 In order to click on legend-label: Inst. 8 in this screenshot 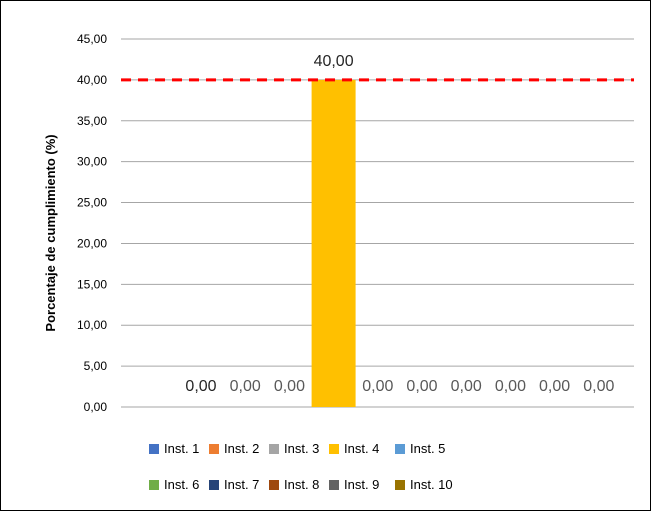, I will do `click(301, 484)`.